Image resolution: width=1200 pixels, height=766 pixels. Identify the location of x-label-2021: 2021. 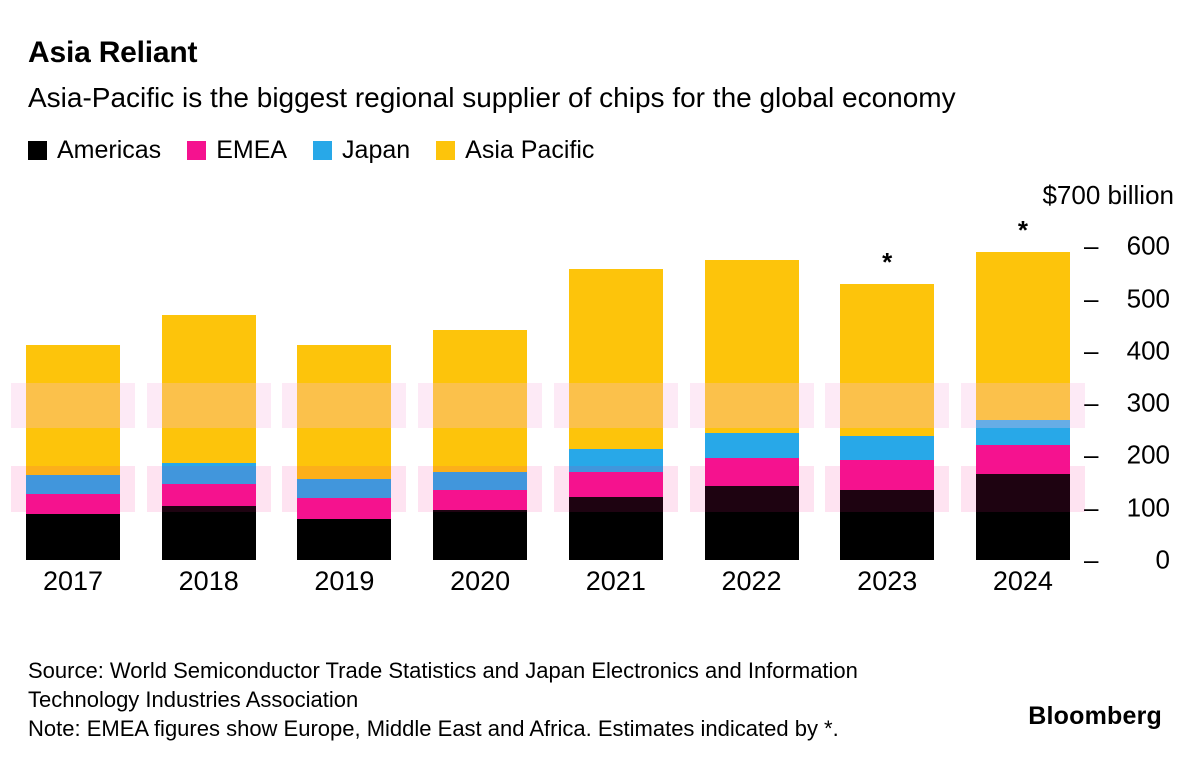
(615, 581).